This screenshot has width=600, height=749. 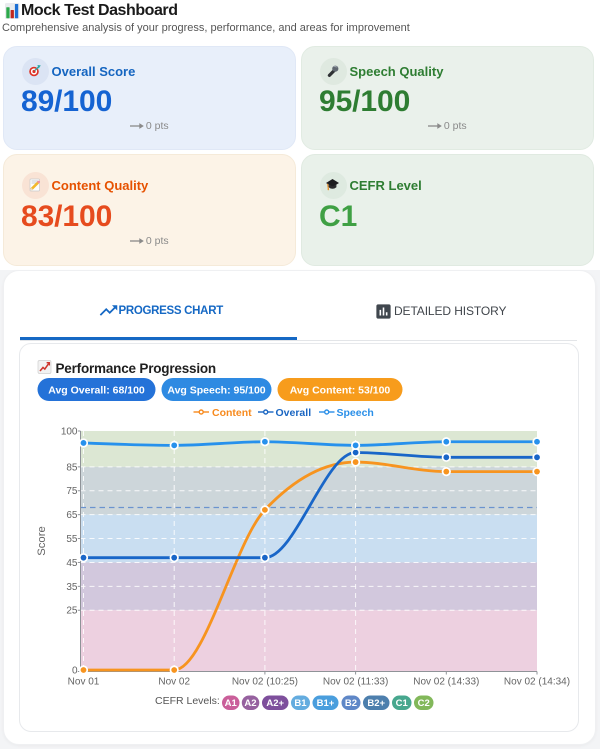 What do you see at coordinates (232, 413) in the screenshot?
I see `svg-text: Content` at bounding box center [232, 413].